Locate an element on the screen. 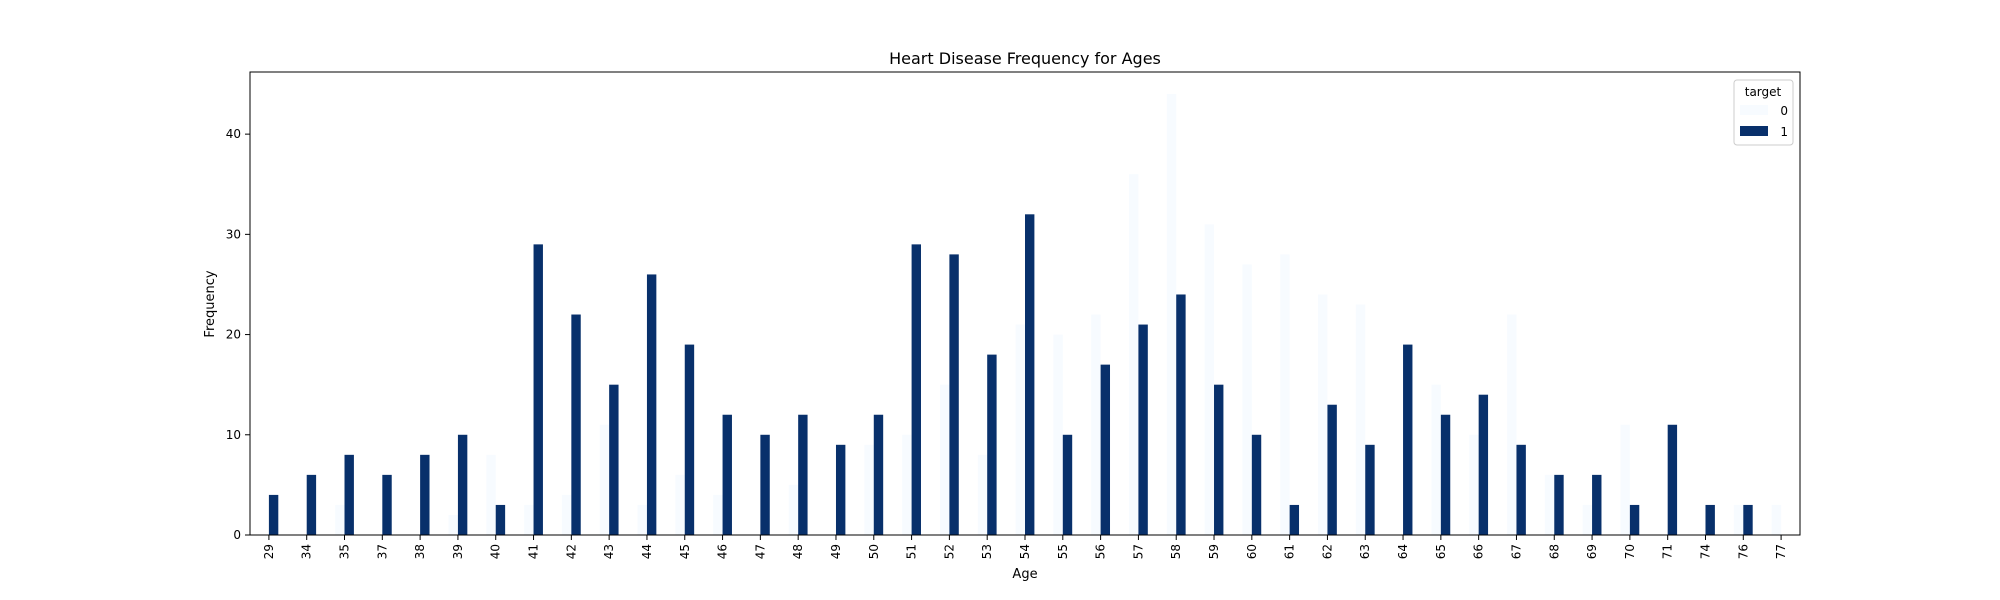 The width and height of the screenshot is (2000, 600). y-tick-label: 0 is located at coordinates (237, 535).